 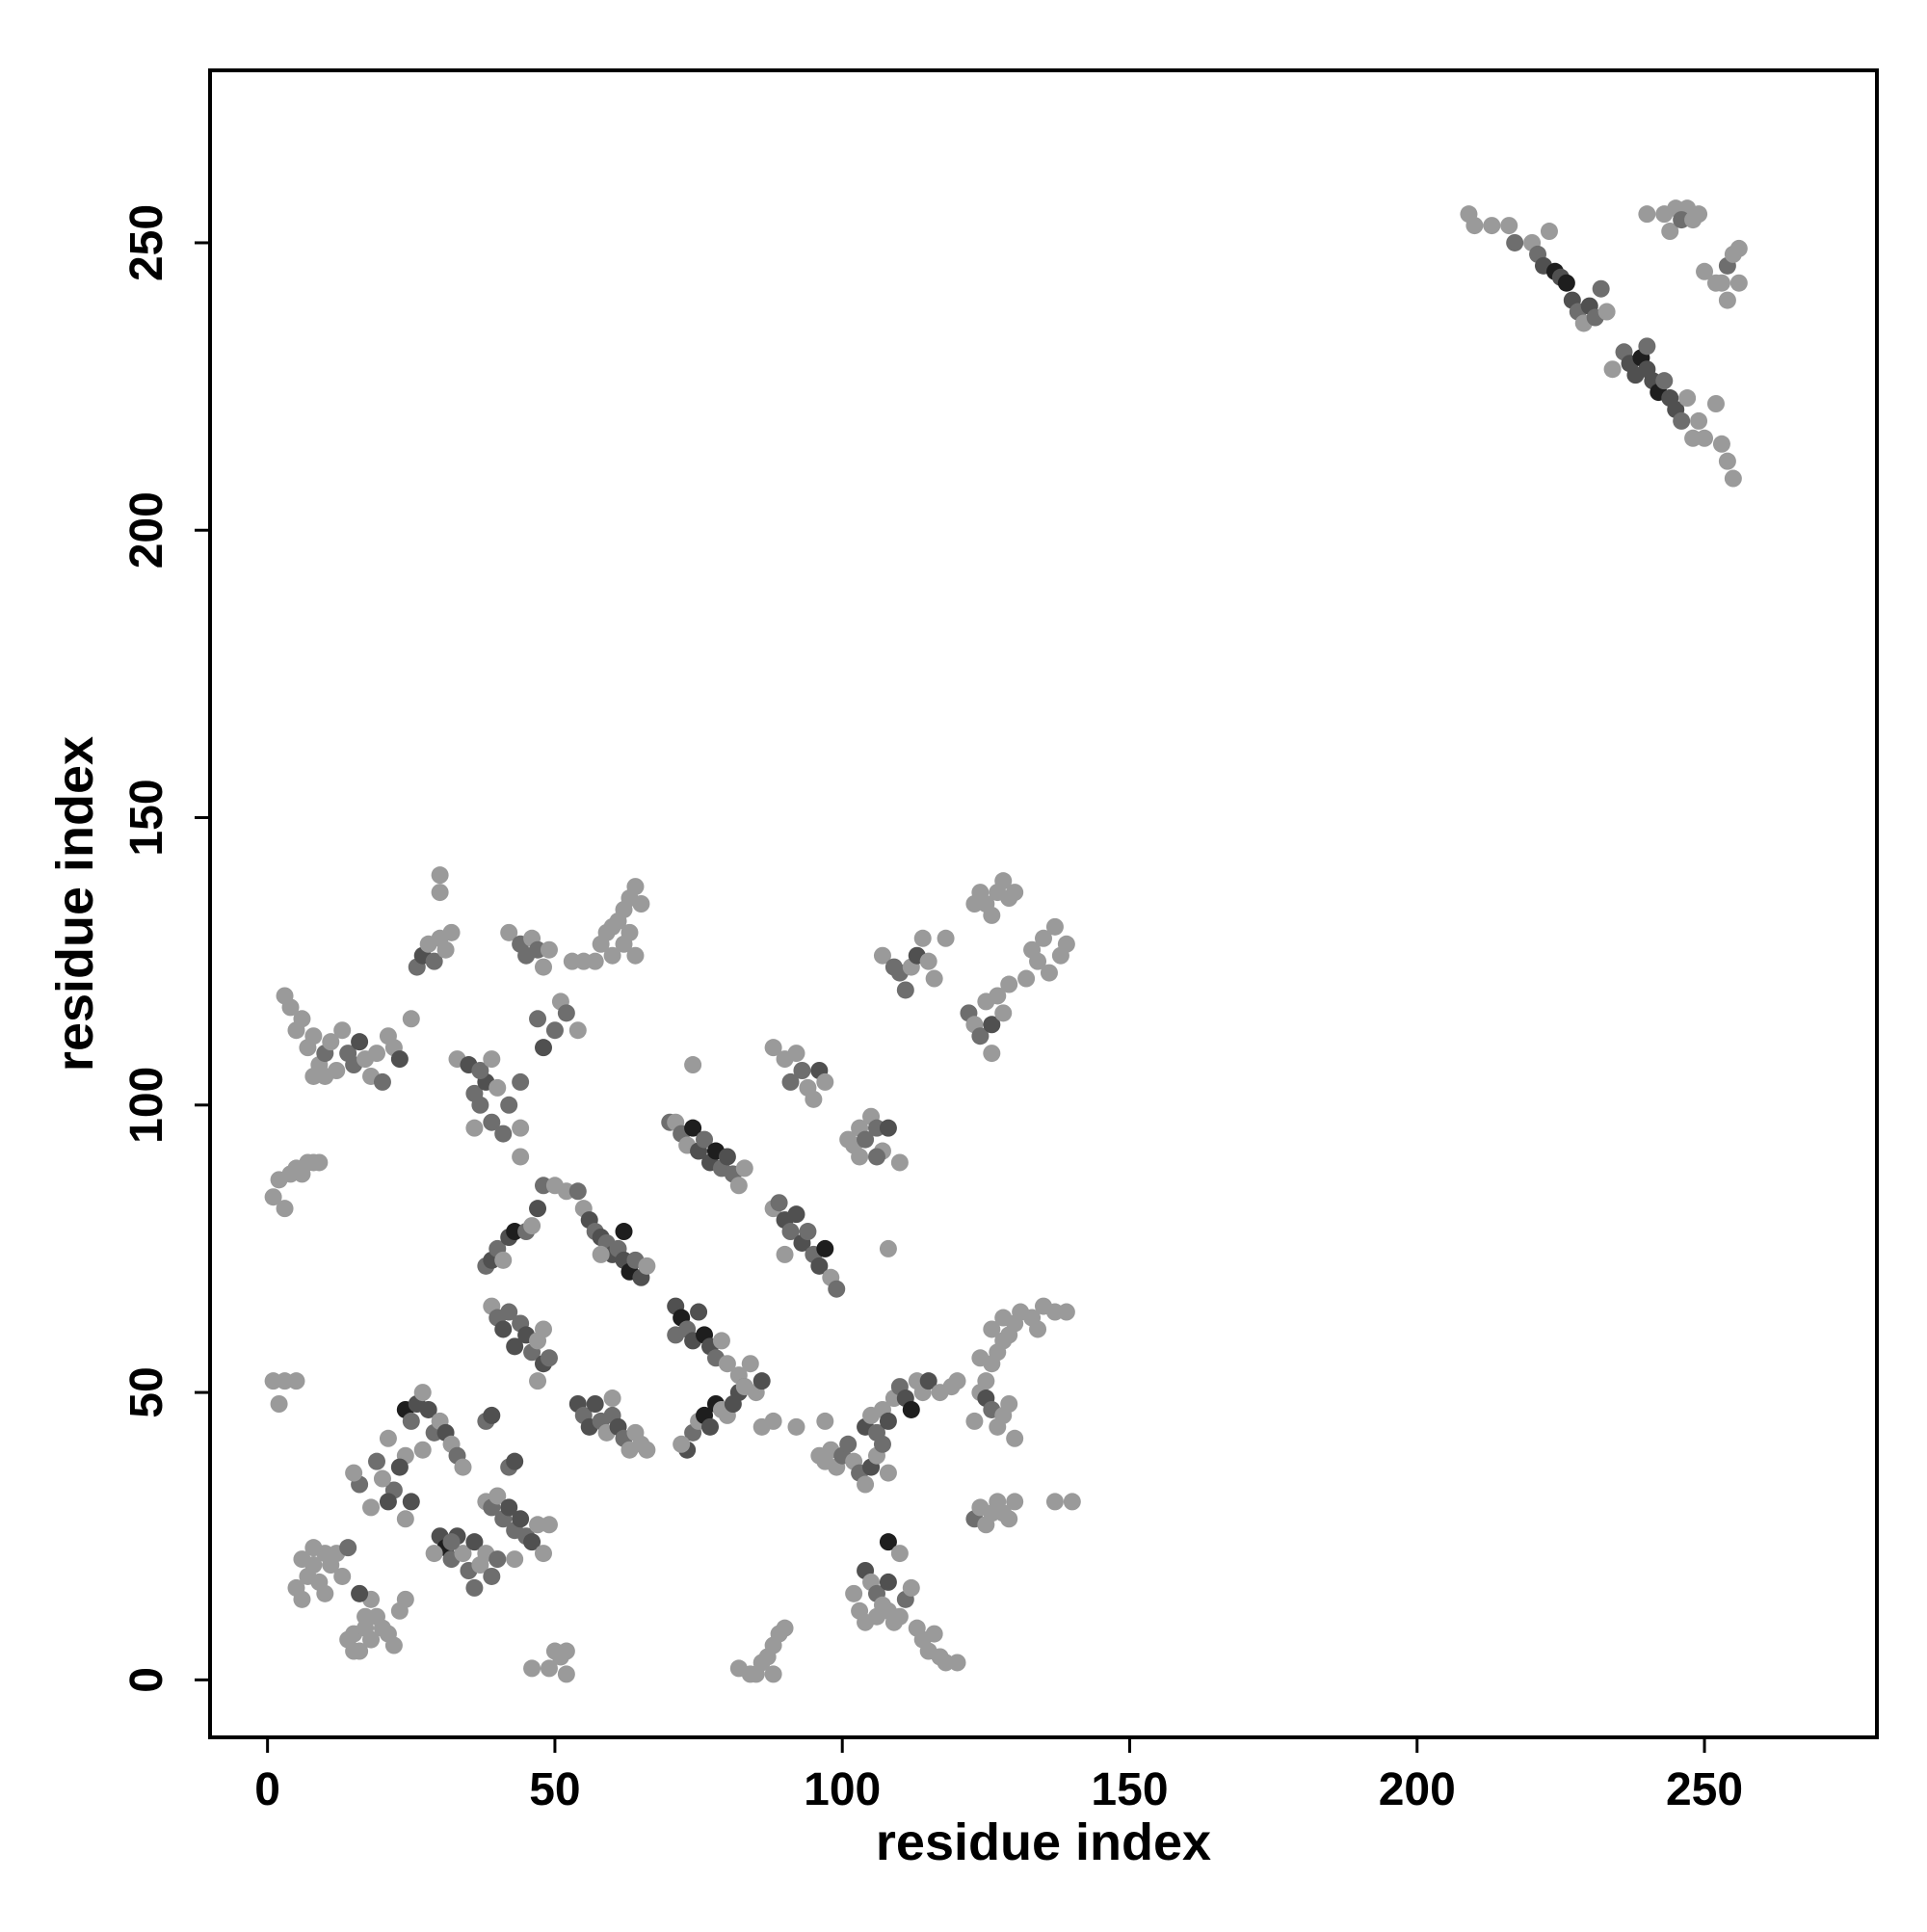 I want to click on x-tick-label: 100, so click(x=842, y=1789).